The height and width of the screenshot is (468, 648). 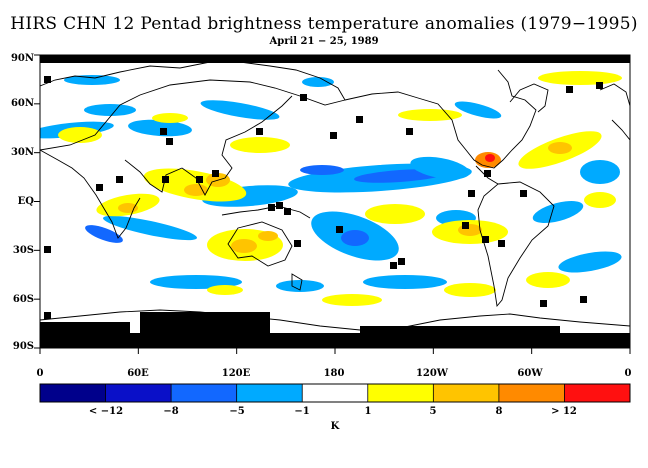 What do you see at coordinates (335, 426) in the screenshot?
I see `colorbar-unit: K` at bounding box center [335, 426].